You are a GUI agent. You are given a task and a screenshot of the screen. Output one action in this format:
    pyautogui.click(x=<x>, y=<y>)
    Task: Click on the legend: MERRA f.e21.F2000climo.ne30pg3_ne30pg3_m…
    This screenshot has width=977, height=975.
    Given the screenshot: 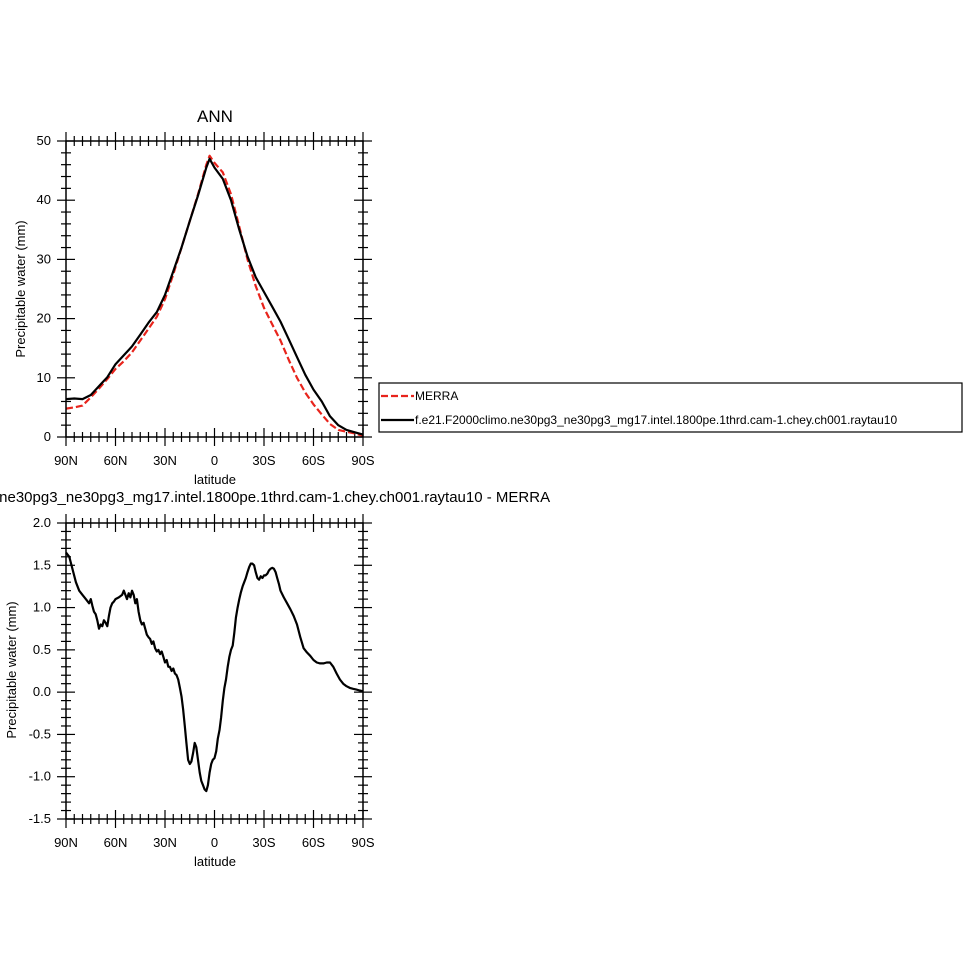 What is the action you would take?
    pyautogui.click(x=670, y=407)
    